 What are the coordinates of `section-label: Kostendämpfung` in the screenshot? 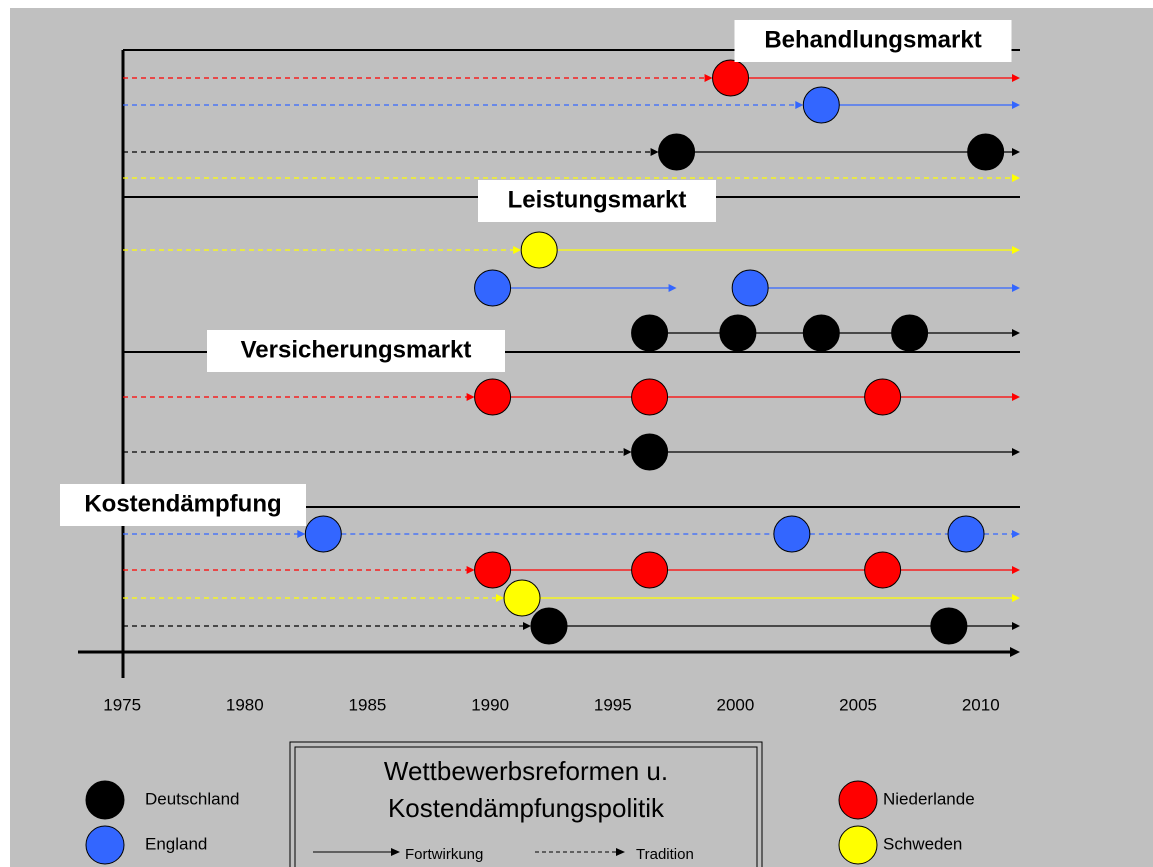 It's located at (182, 503).